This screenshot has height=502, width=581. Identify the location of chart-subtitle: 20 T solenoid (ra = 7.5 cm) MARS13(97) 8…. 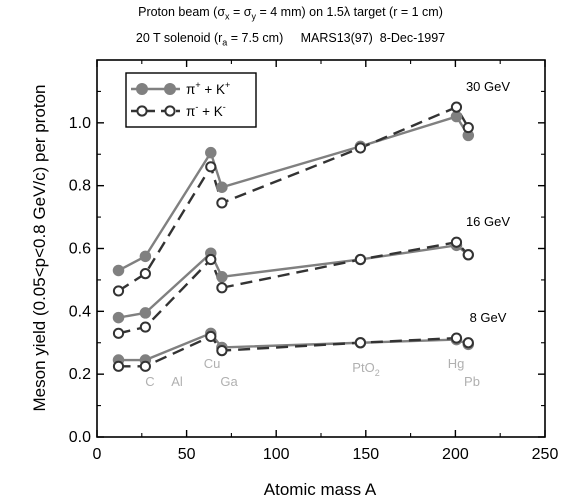
(290, 39).